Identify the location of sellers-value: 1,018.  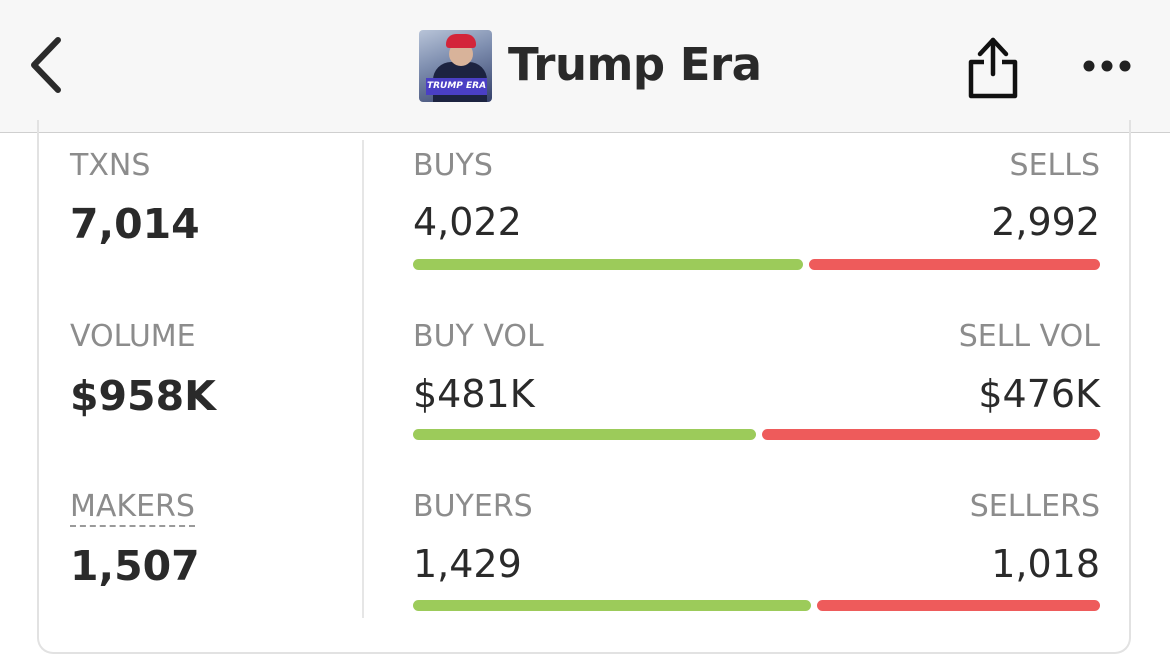
(1045, 564).